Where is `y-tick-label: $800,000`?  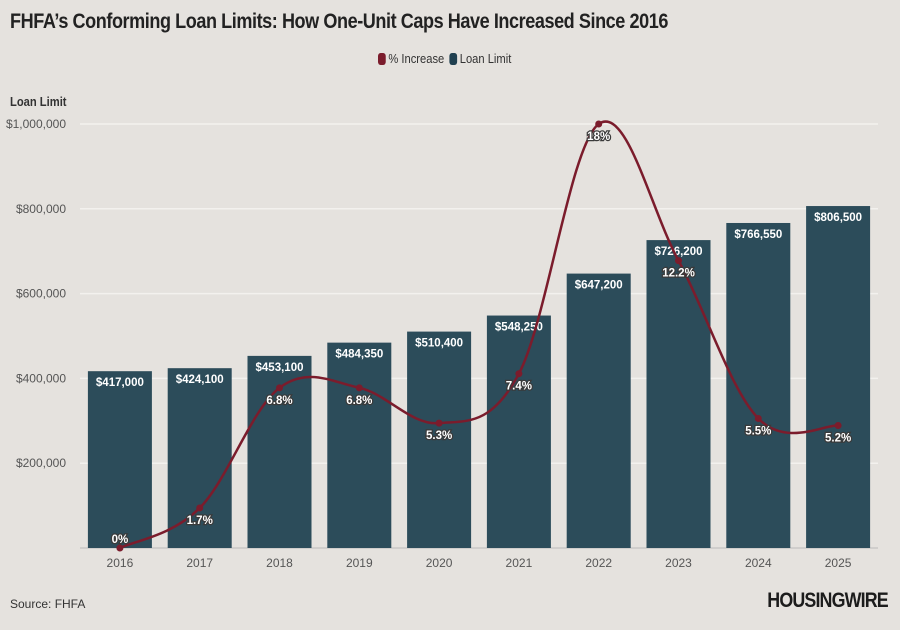 y-tick-label: $800,000 is located at coordinates (41, 209).